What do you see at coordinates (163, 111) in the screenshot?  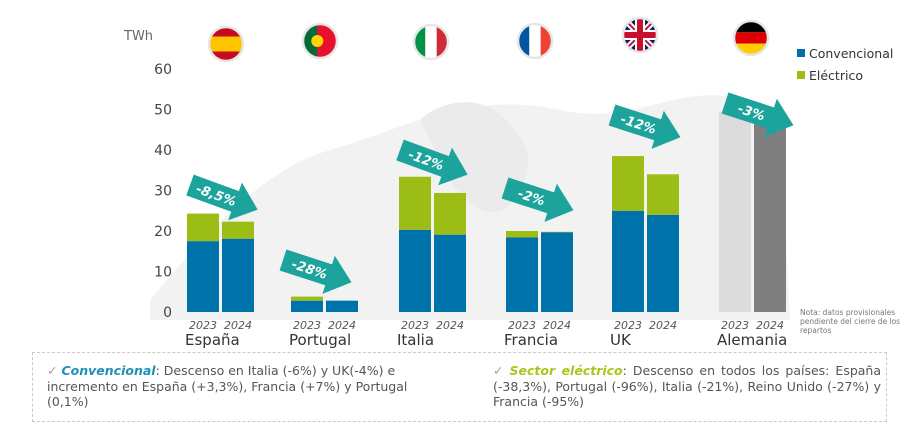 I see `y-tick-label: 50` at bounding box center [163, 111].